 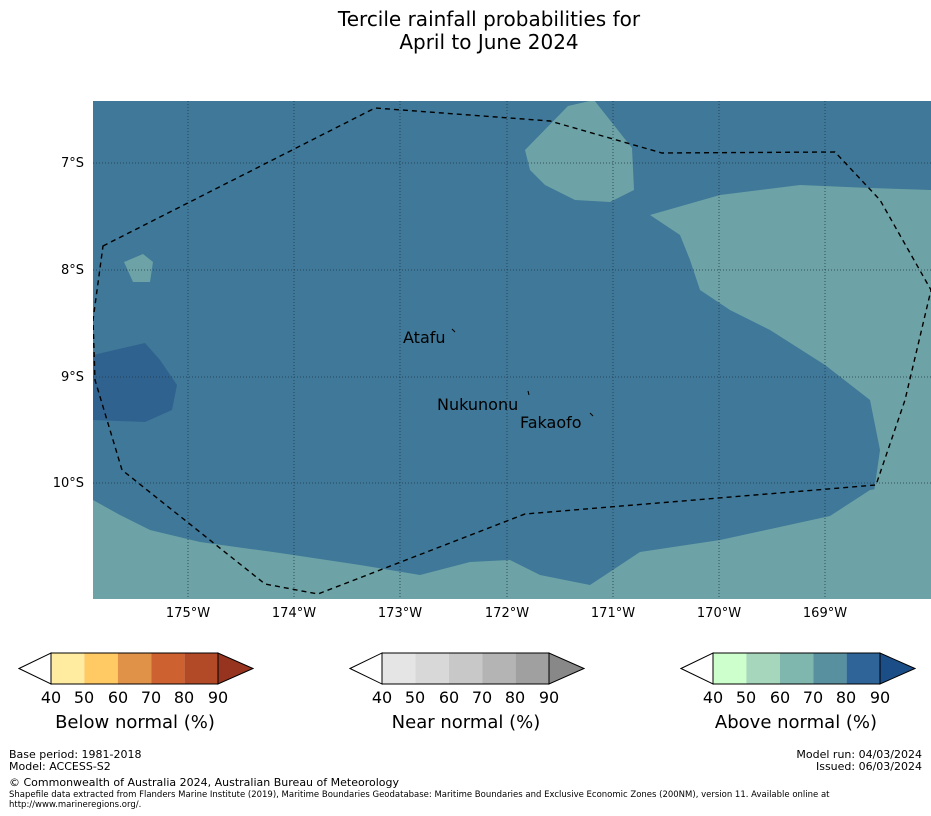 I want to click on nukunonu-marker, so click(x=528, y=393).